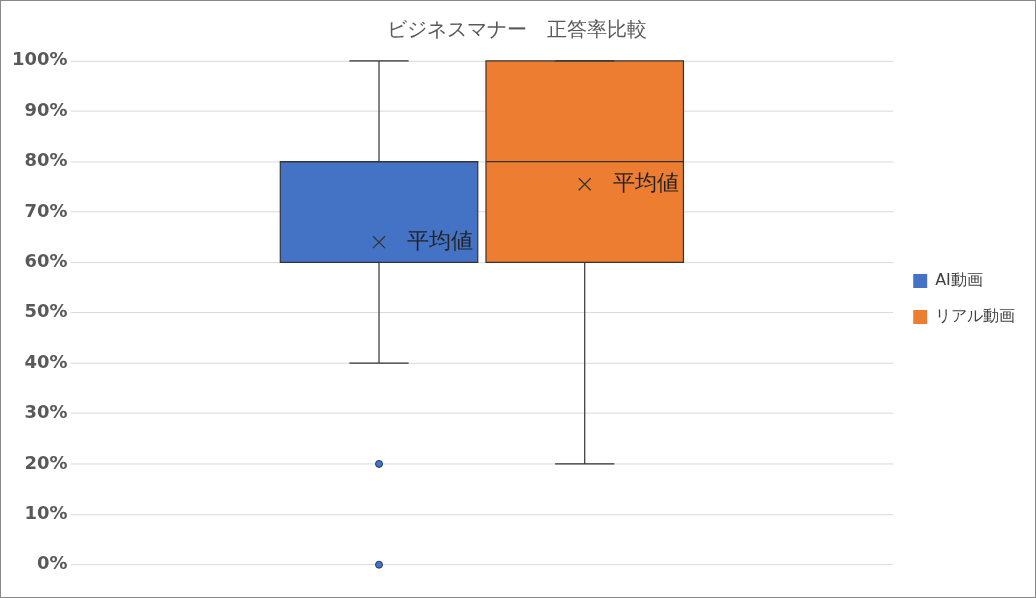  I want to click on legend-label: リアル動画, so click(975, 316).